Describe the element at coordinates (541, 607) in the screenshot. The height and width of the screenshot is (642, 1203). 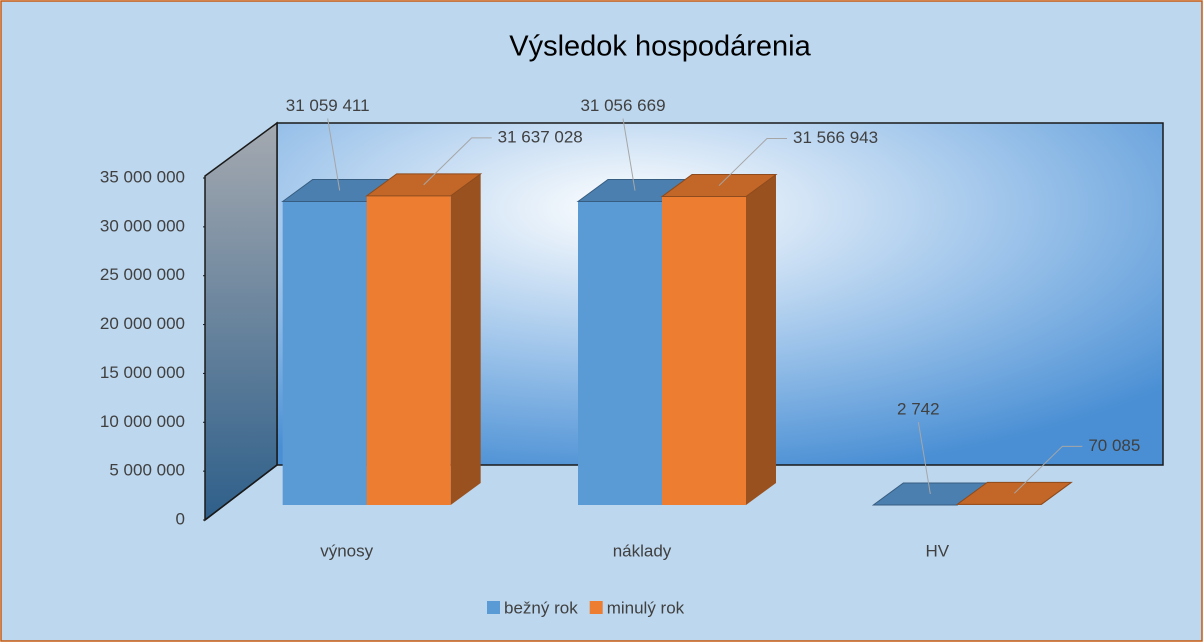
I see `legend-label: bežný rok` at that location.